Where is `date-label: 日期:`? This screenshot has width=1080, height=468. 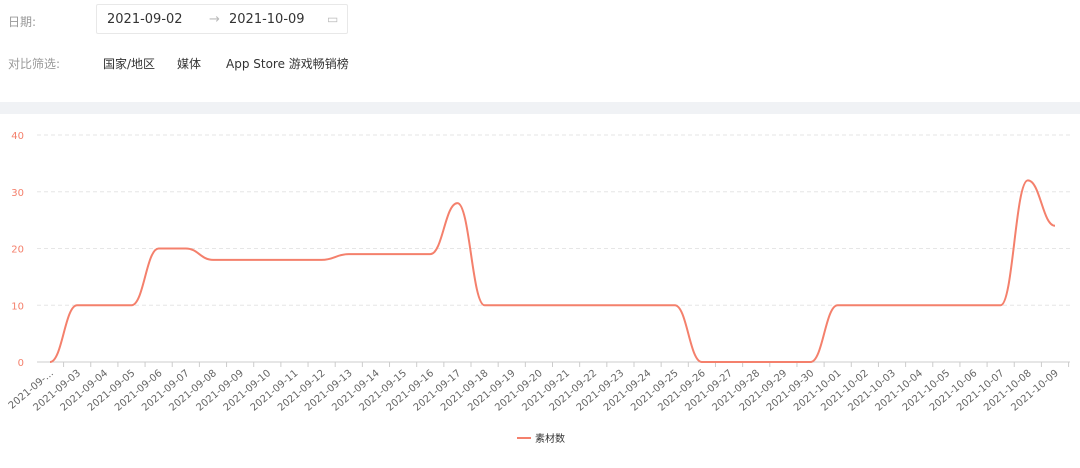 date-label: 日期: is located at coordinates (22, 22).